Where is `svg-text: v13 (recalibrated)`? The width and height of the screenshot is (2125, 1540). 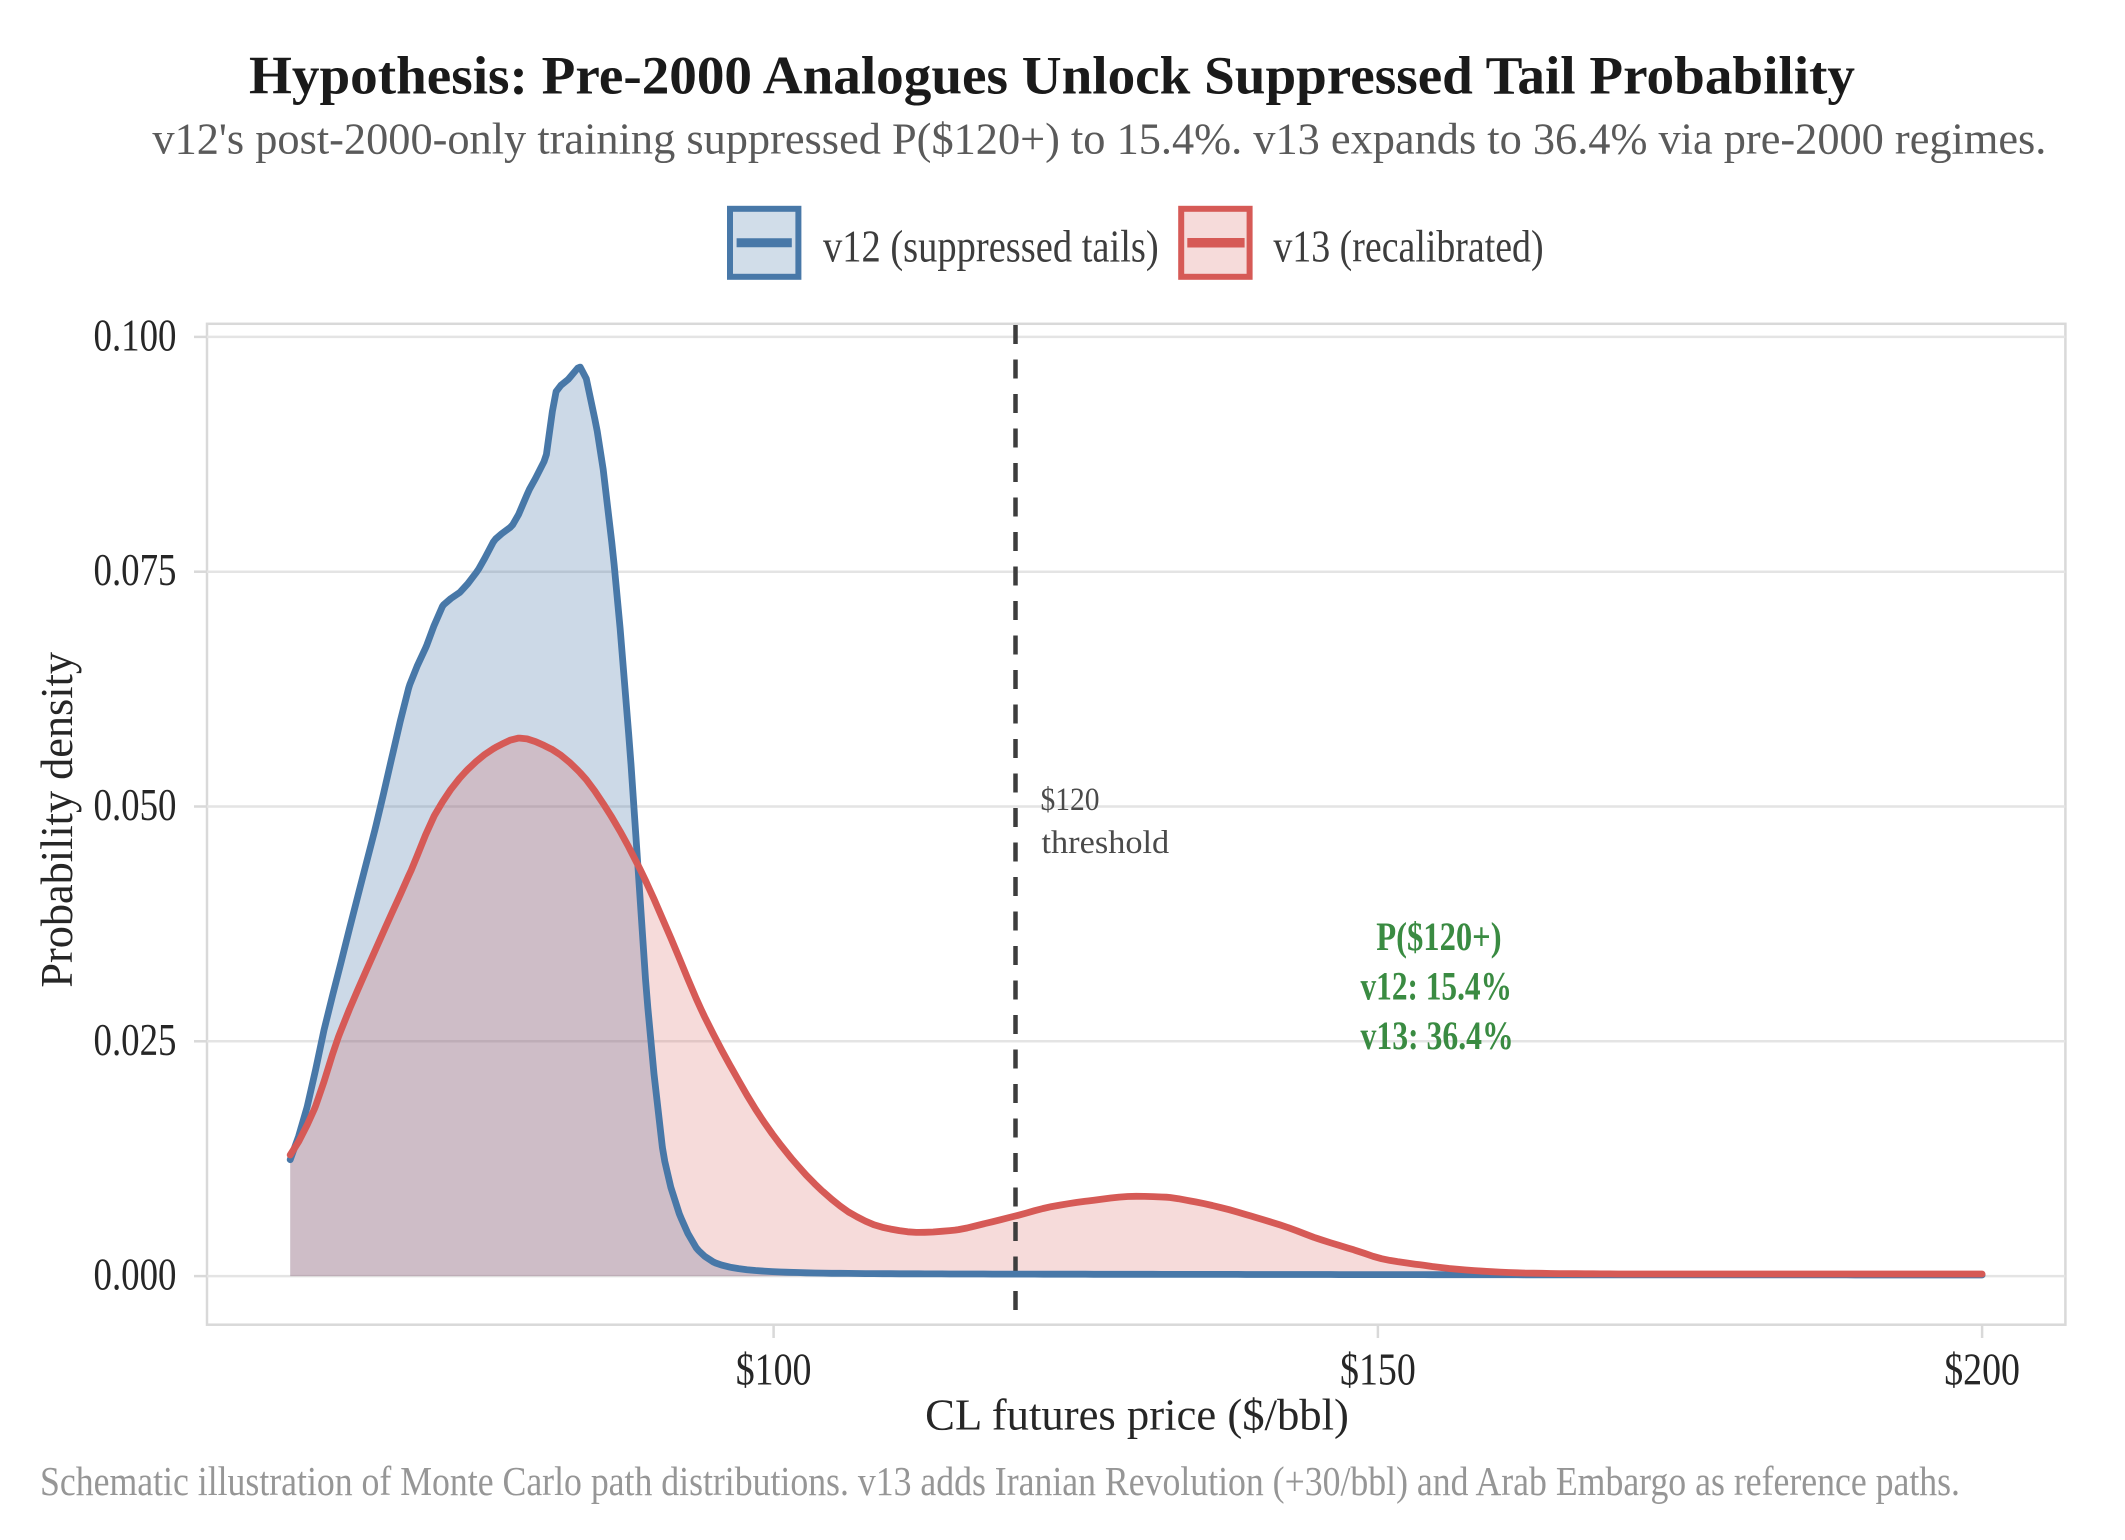 svg-text: v13 (recalibrated) is located at coordinates (1408, 246).